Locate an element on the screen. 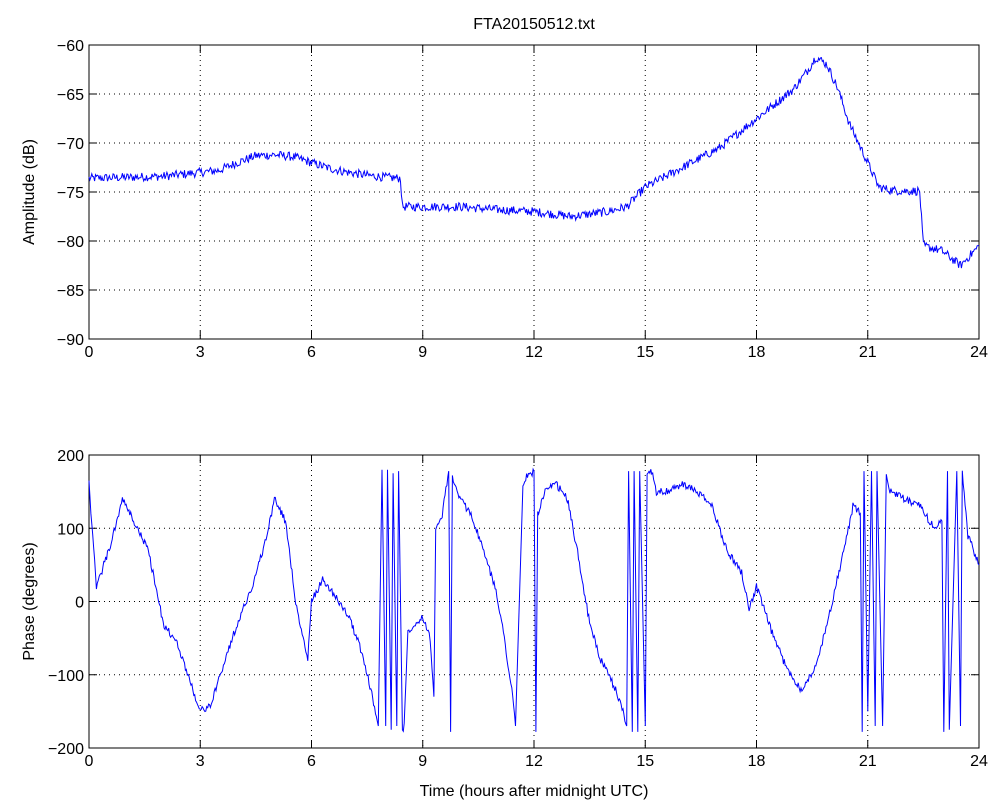 This screenshot has width=998, height=806. time-x-axis-label: Time (hours after midnight UTC) is located at coordinates (534, 791).